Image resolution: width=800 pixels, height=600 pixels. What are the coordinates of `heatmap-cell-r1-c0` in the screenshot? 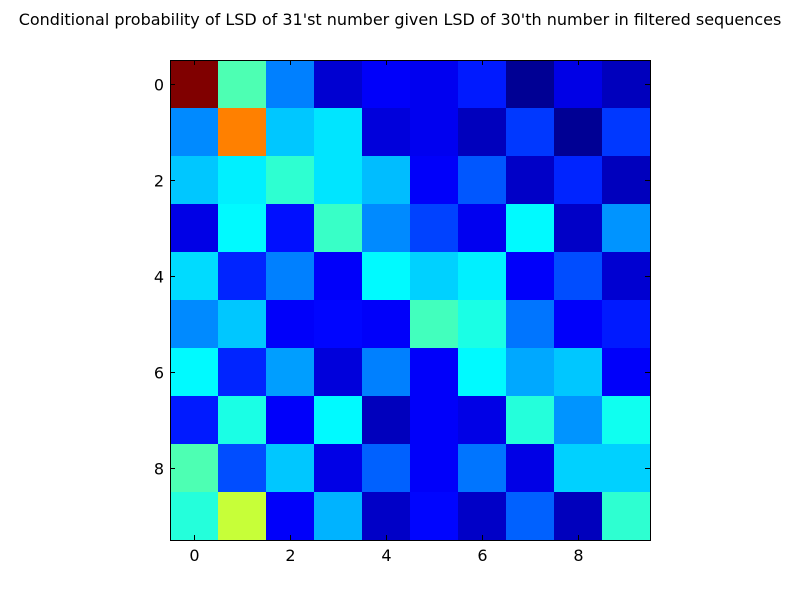 It's located at (194, 132).